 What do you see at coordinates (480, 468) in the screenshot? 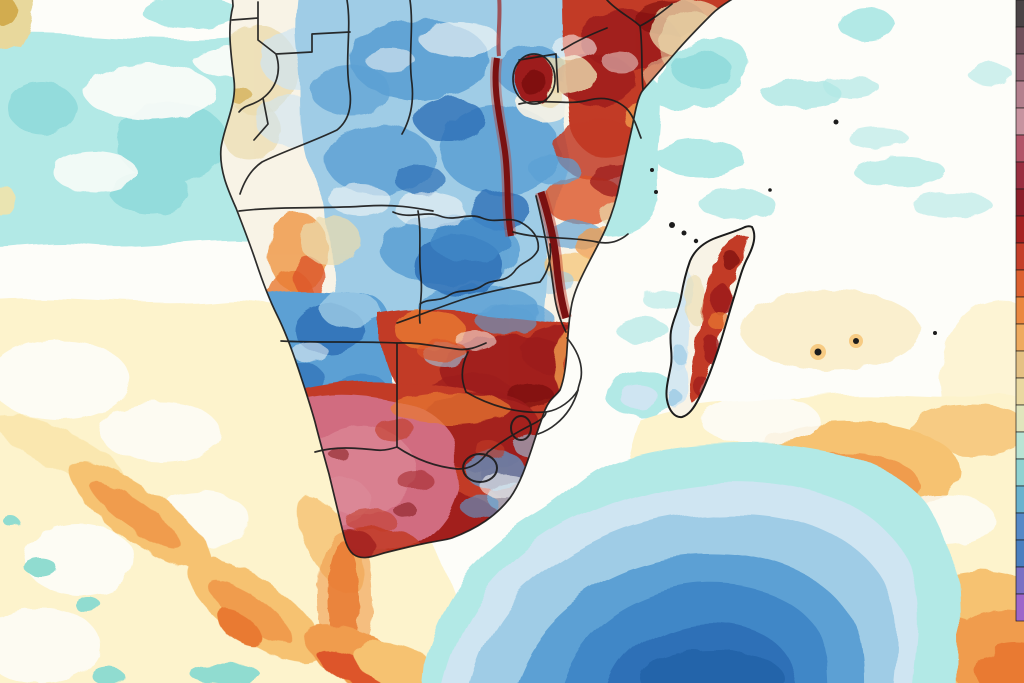
I see `lesotho-border-ring` at bounding box center [480, 468].